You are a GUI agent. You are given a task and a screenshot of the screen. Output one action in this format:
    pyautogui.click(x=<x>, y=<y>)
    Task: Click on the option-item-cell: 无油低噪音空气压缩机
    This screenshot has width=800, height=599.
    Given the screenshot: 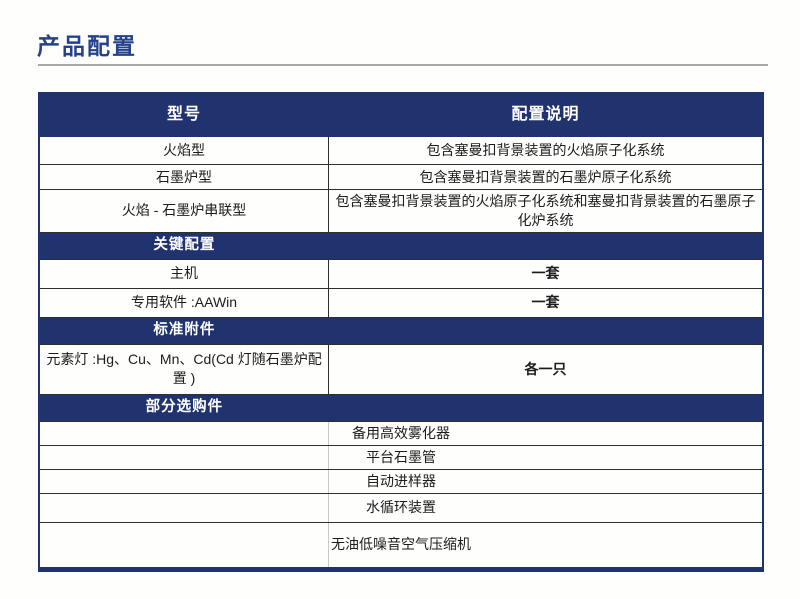 What is the action you would take?
    pyautogui.click(x=401, y=545)
    